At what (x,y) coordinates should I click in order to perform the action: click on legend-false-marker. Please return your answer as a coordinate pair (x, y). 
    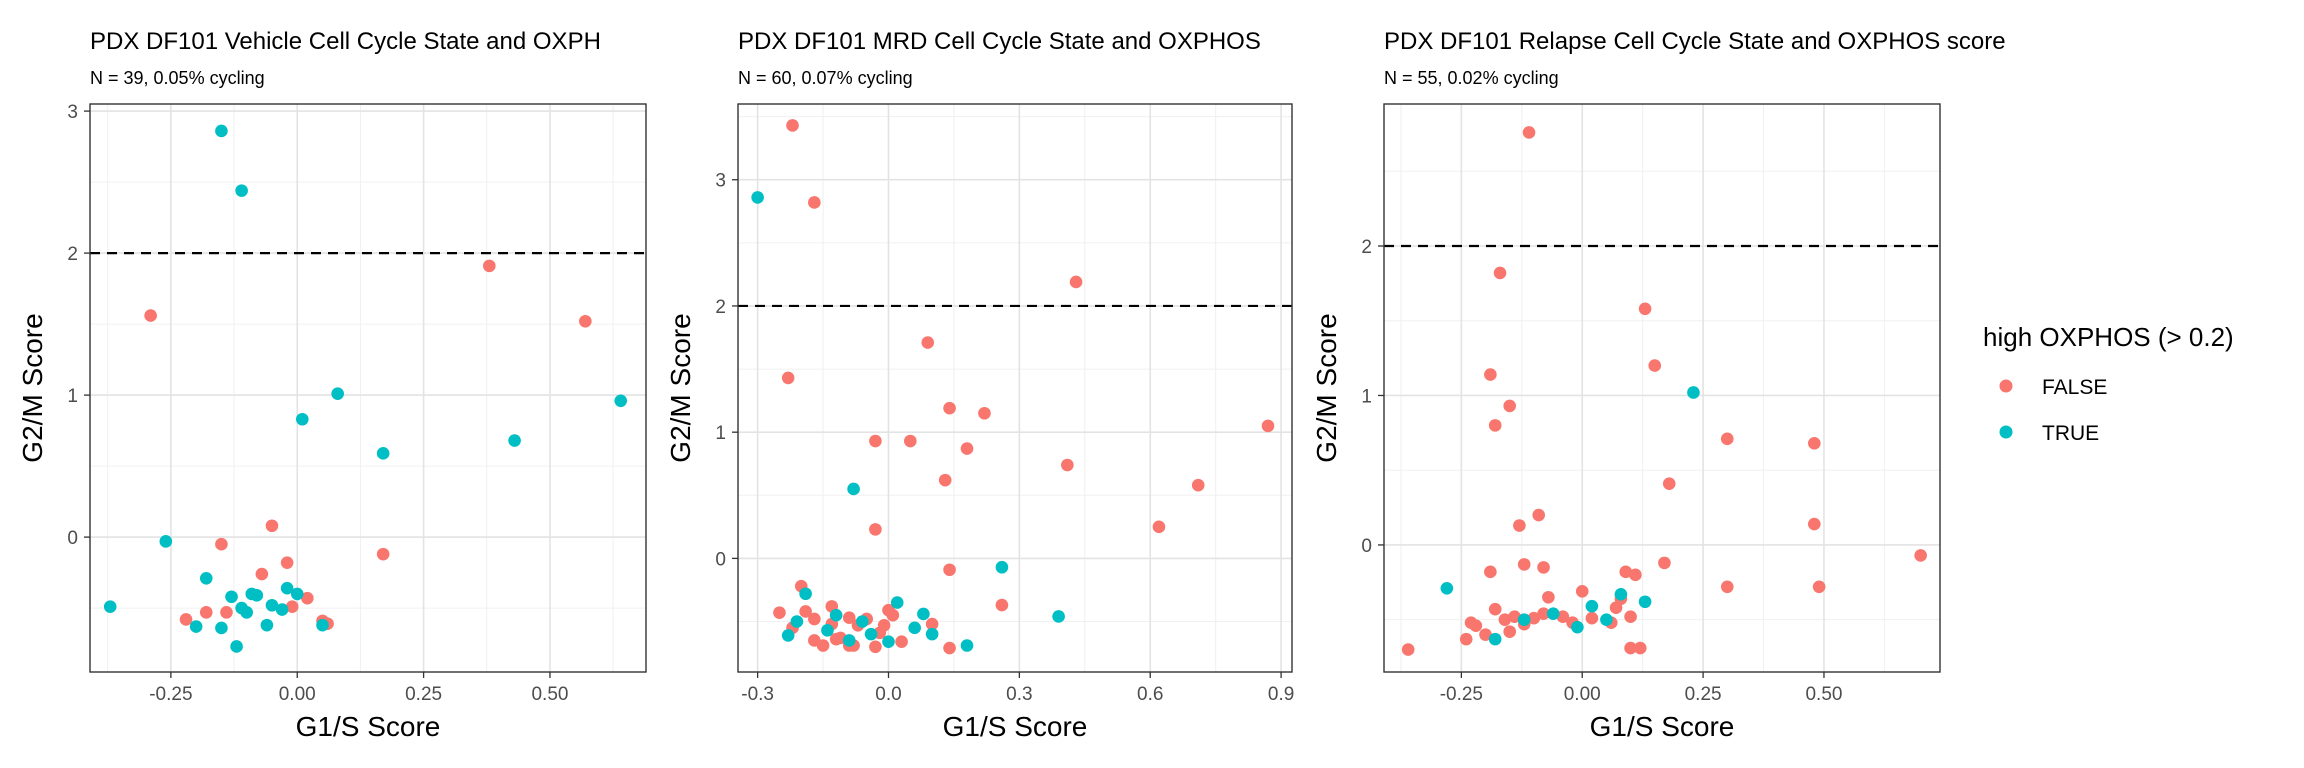
    Looking at the image, I should click on (2006, 386).